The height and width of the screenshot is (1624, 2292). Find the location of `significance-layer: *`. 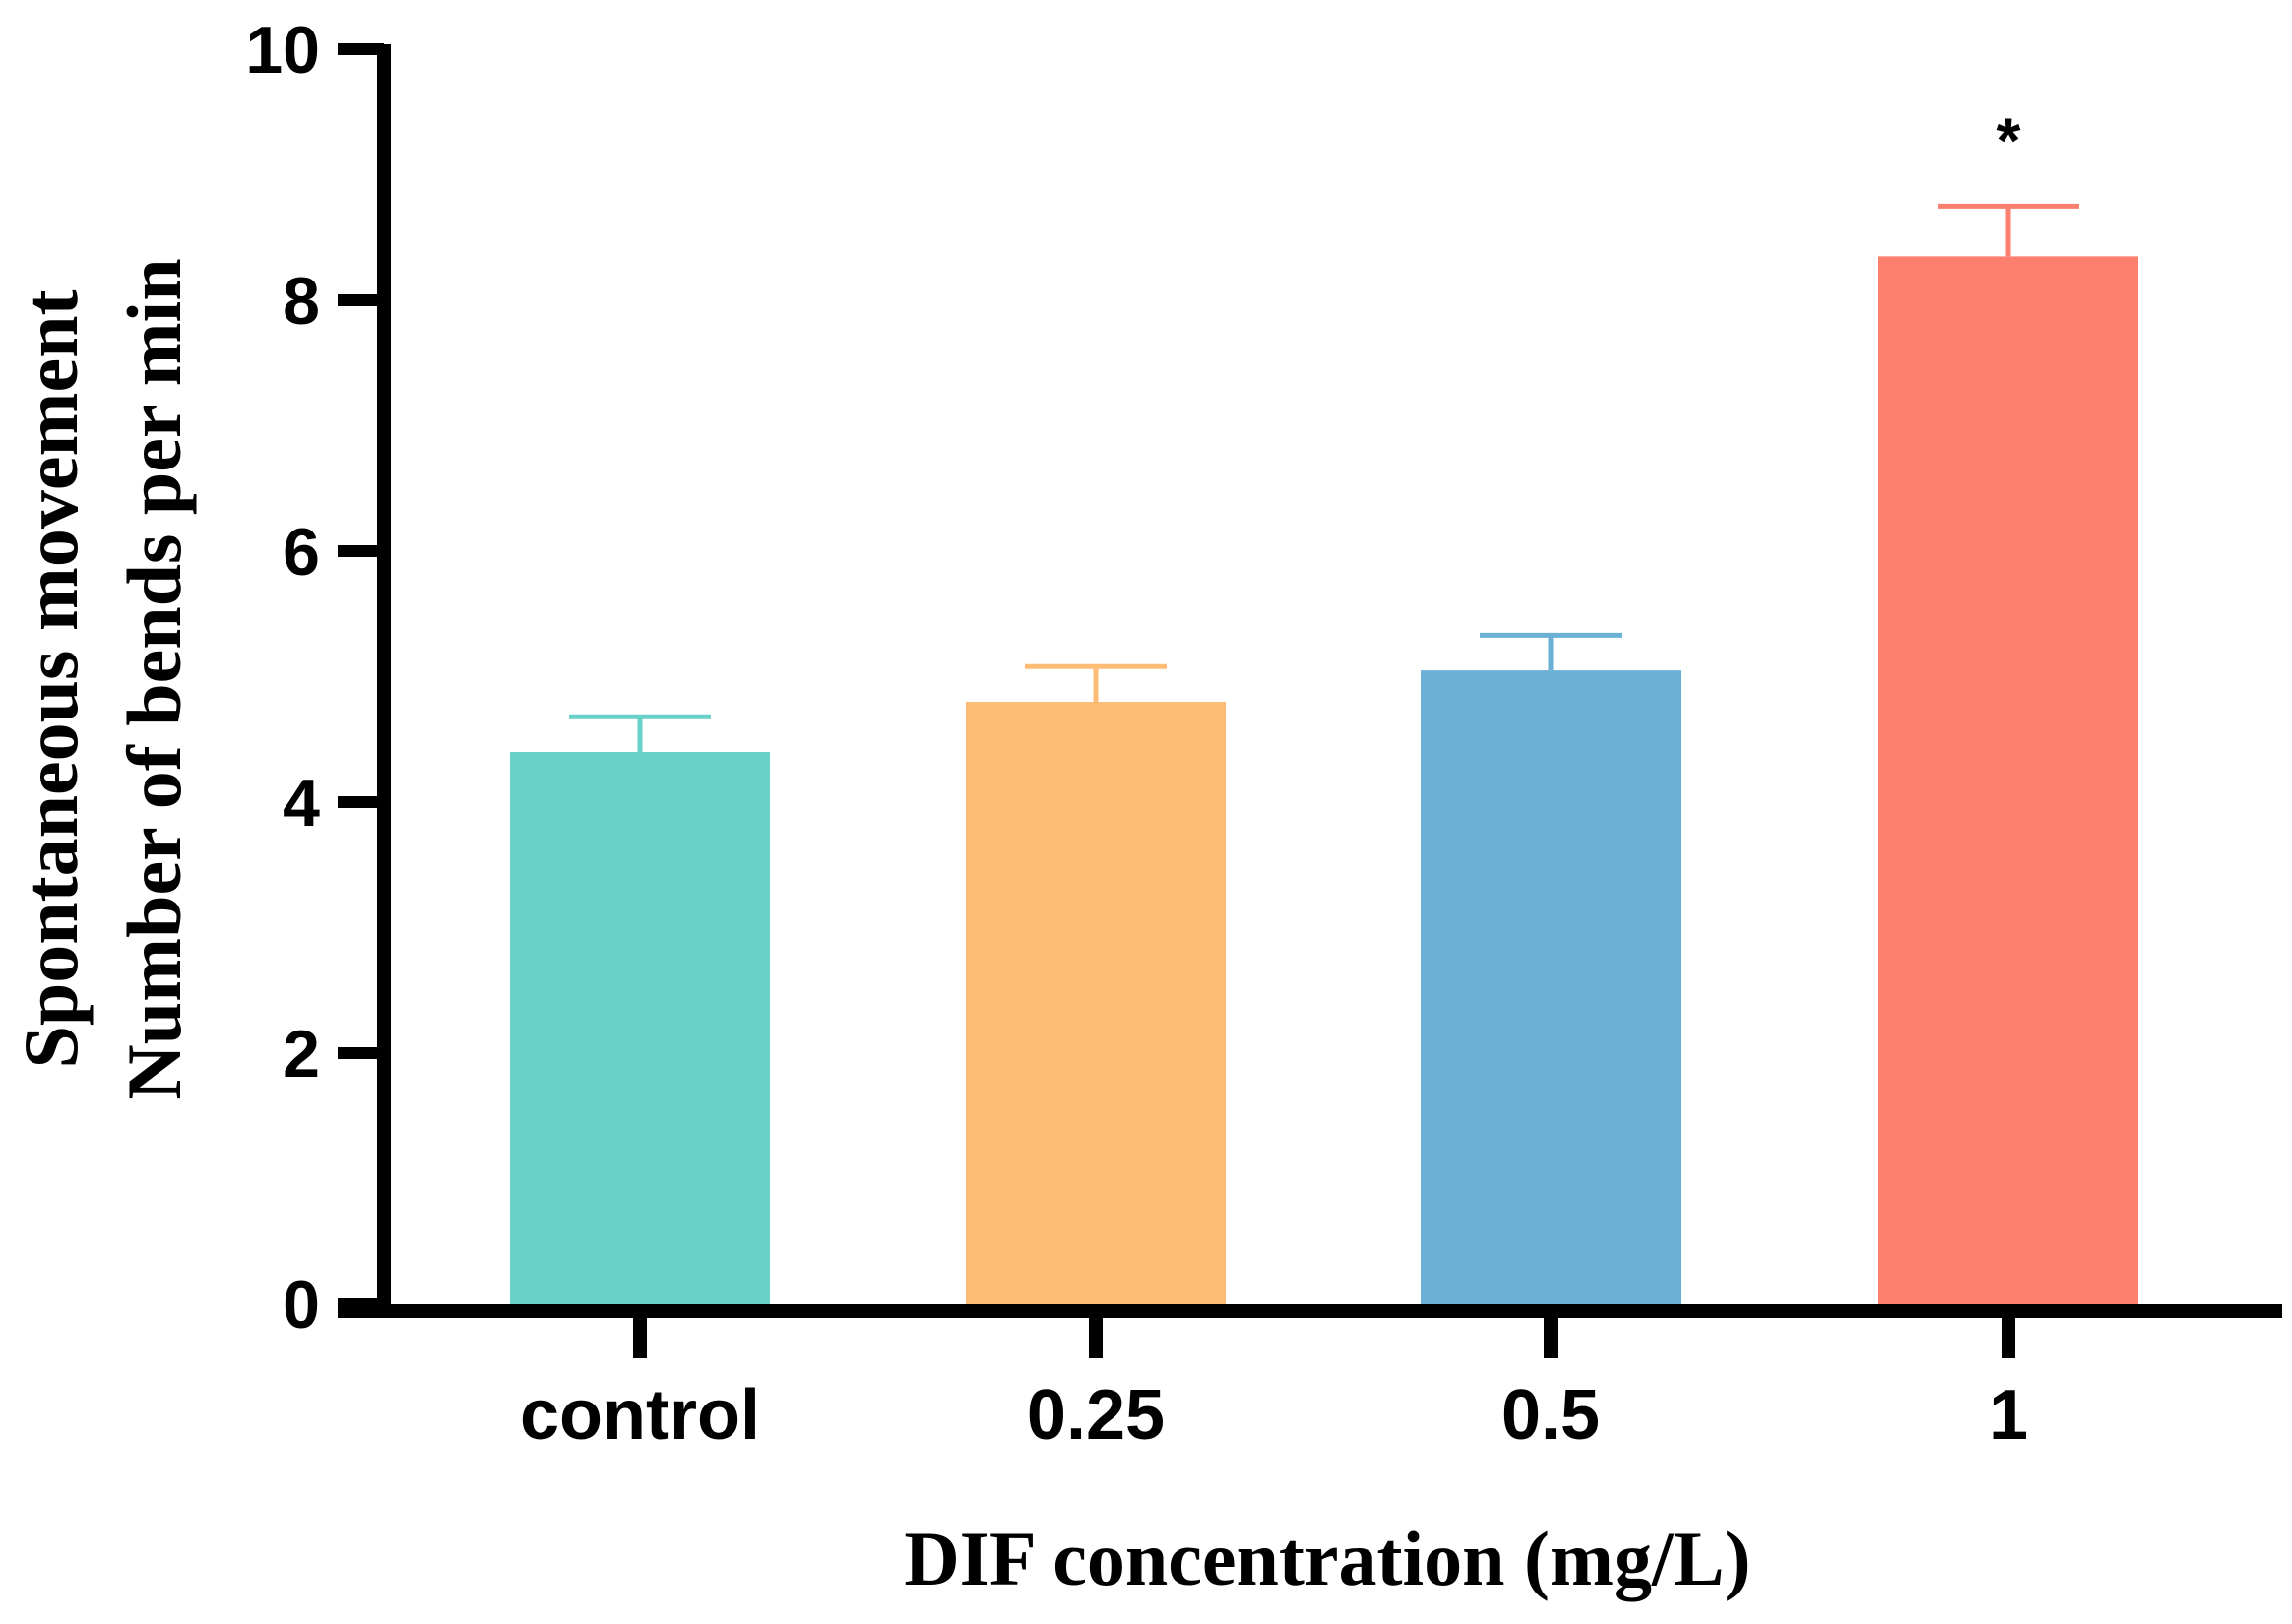

significance-layer: * is located at coordinates (2009, 139).